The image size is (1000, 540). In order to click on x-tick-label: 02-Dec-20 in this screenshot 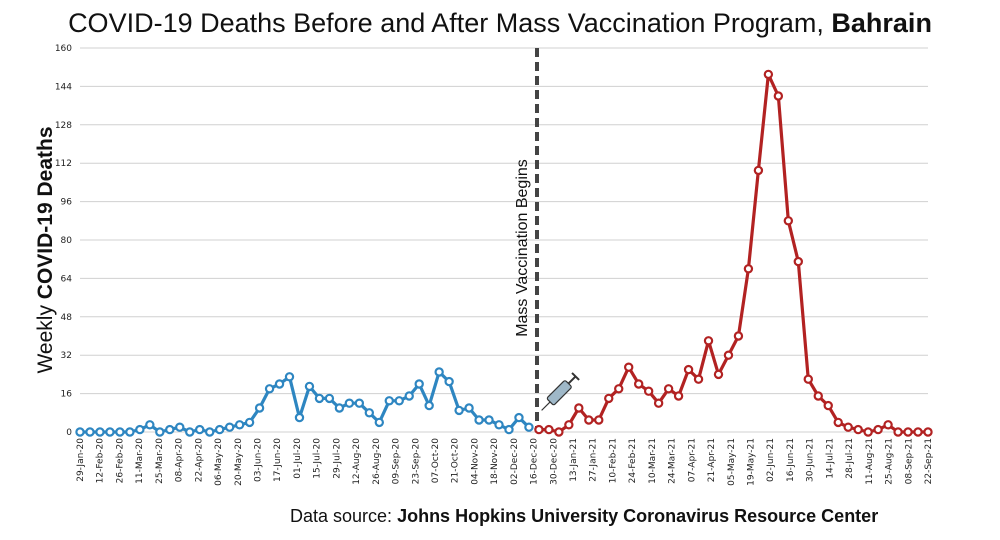, I will do `click(515, 461)`.